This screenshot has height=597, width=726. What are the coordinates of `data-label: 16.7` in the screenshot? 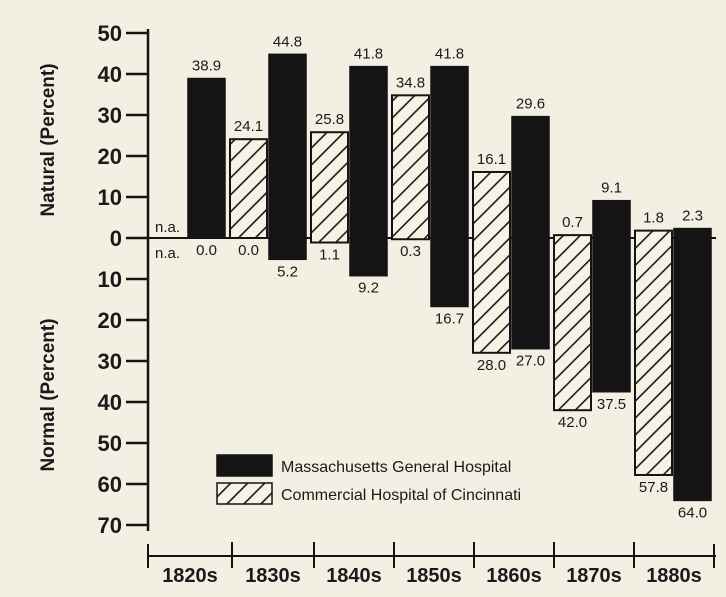 It's located at (449, 318).